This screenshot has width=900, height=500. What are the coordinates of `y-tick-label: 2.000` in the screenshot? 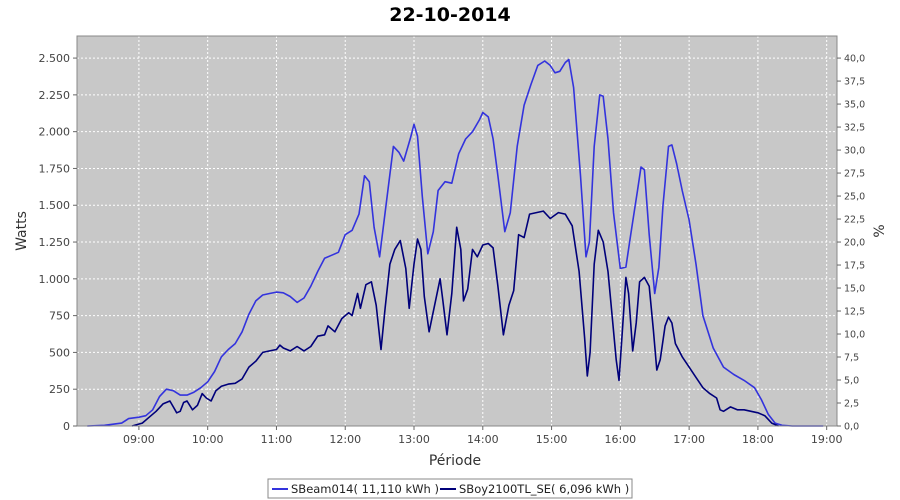 It's located at (55, 132).